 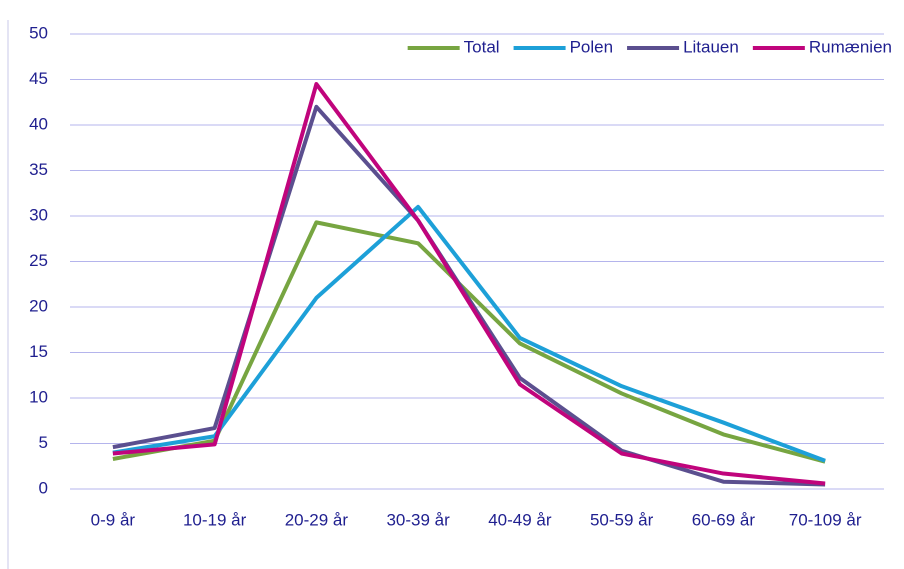 What do you see at coordinates (38, 78) in the screenshot?
I see `y-tick-label: 45` at bounding box center [38, 78].